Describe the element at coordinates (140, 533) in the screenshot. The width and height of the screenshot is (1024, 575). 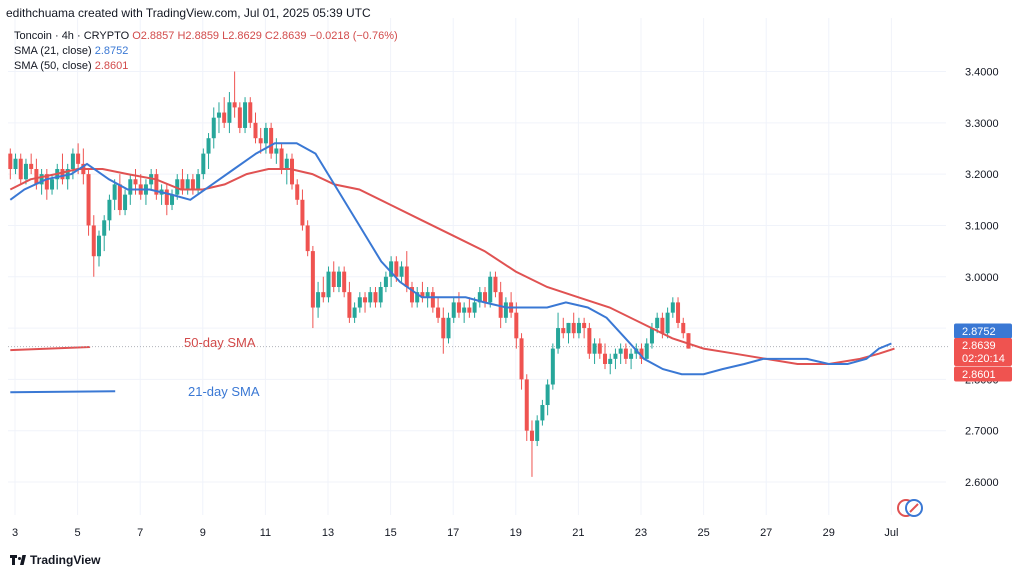
I see `x-tick-label: 7` at that location.